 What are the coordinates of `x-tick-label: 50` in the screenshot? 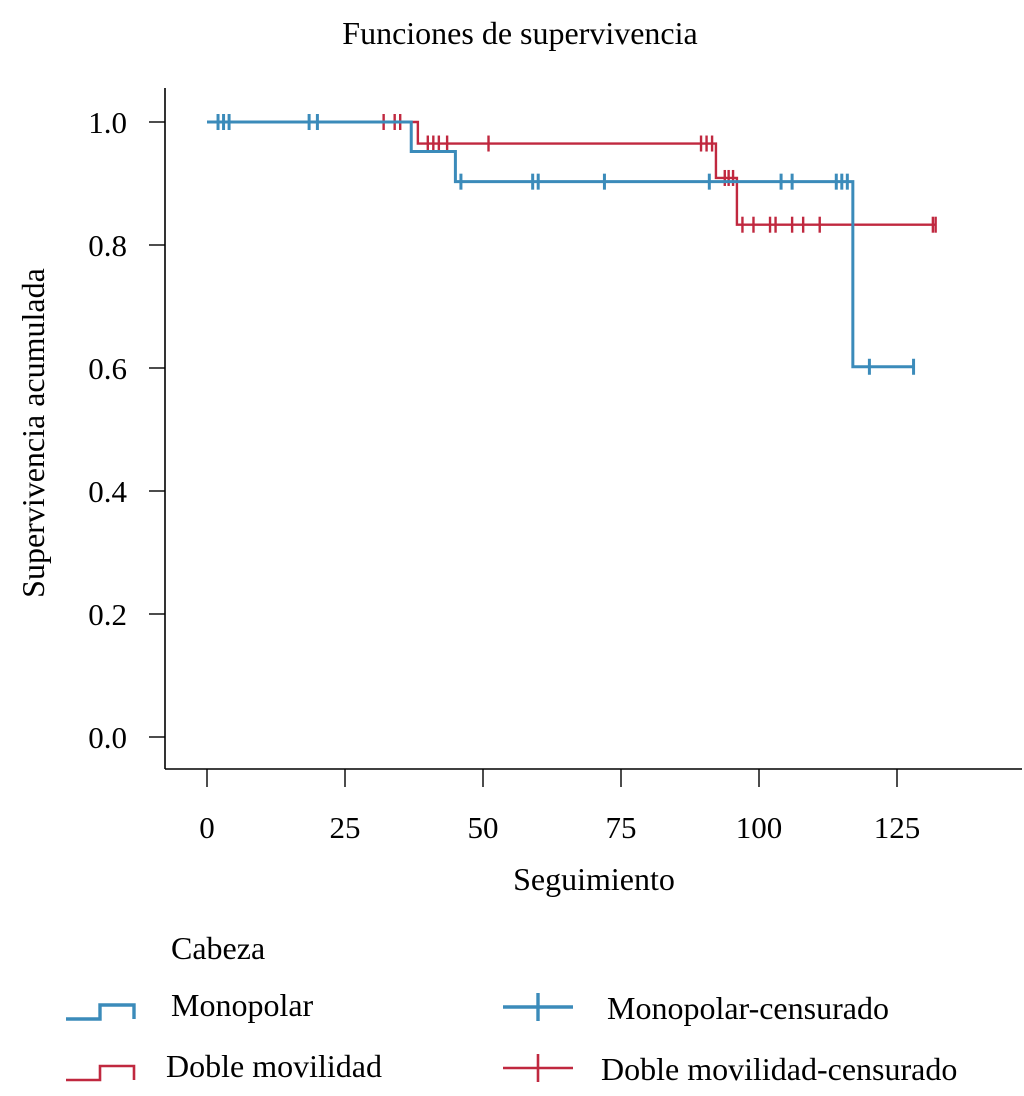 It's located at (483, 827).